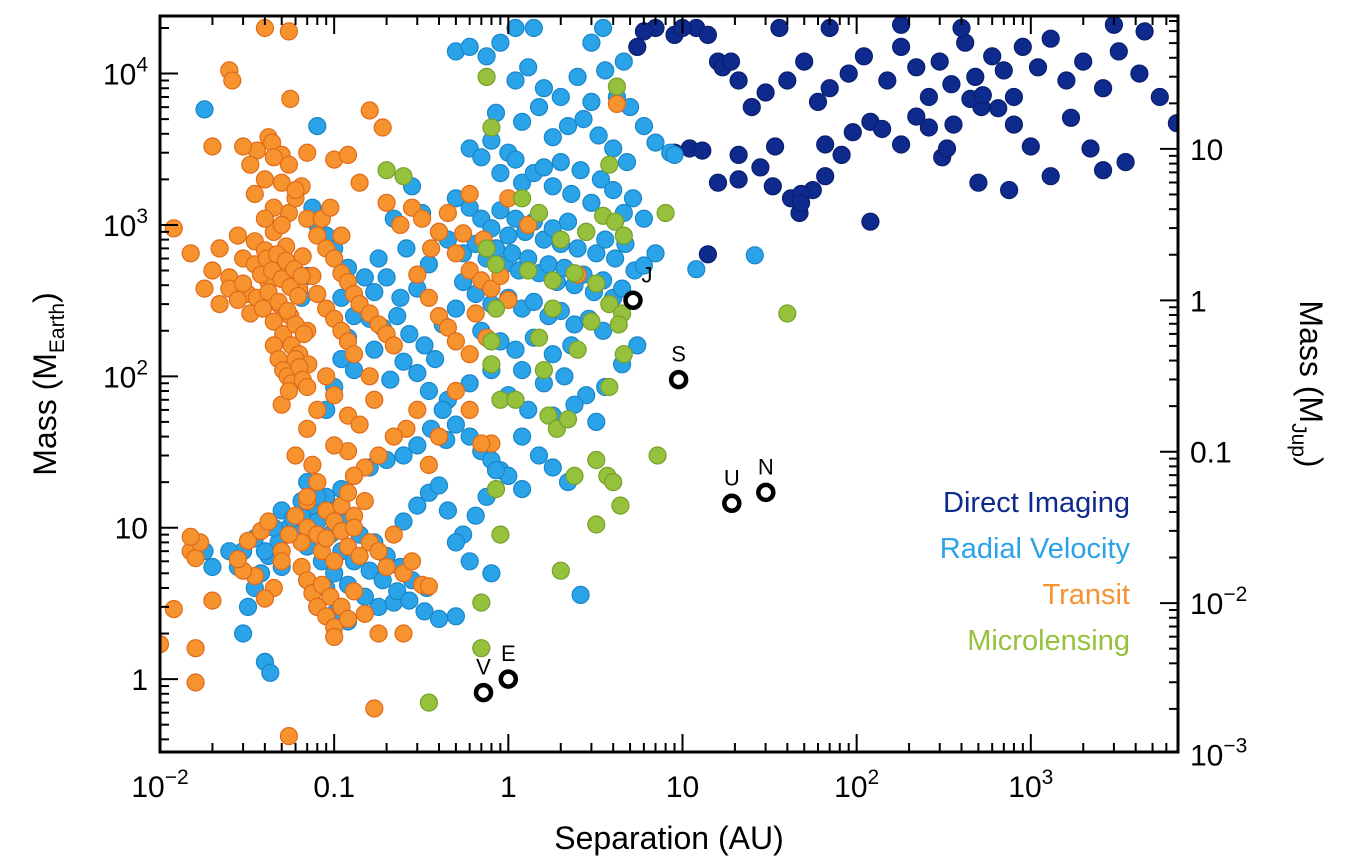 The height and width of the screenshot is (867, 1345). I want to click on planet-marker-j, so click(633, 300).